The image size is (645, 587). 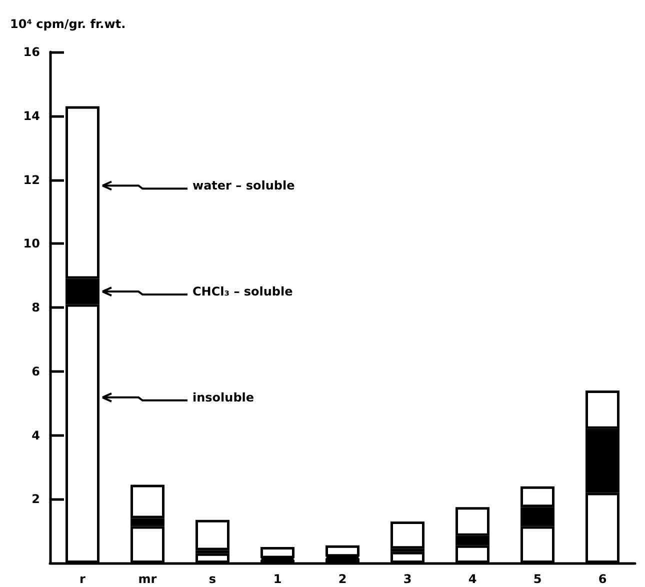 What do you see at coordinates (36, 435) in the screenshot?
I see `y-tick-label: 4` at bounding box center [36, 435].